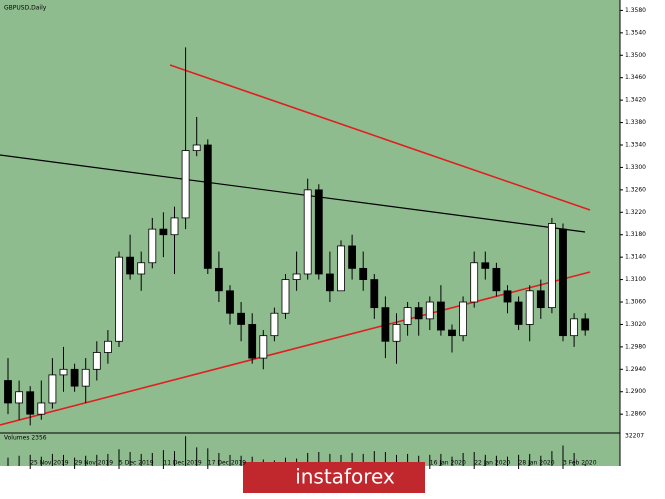  Describe the element at coordinates (537, 463) in the screenshot. I see `x-tick-label: 28 Jan 2020` at that location.